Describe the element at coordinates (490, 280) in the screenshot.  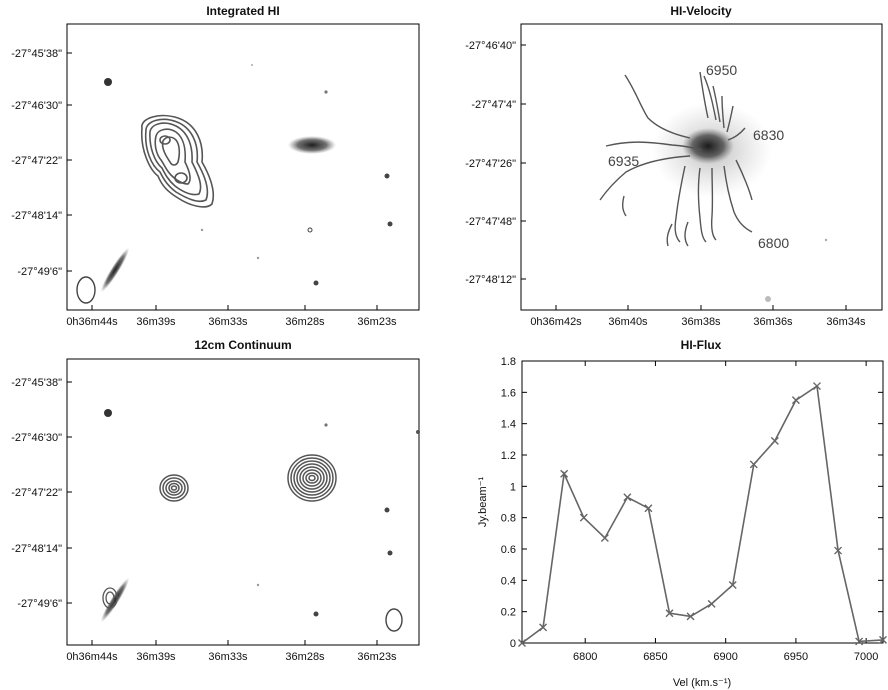
I see `dec-tick-label: -27°48'12"` at that location.